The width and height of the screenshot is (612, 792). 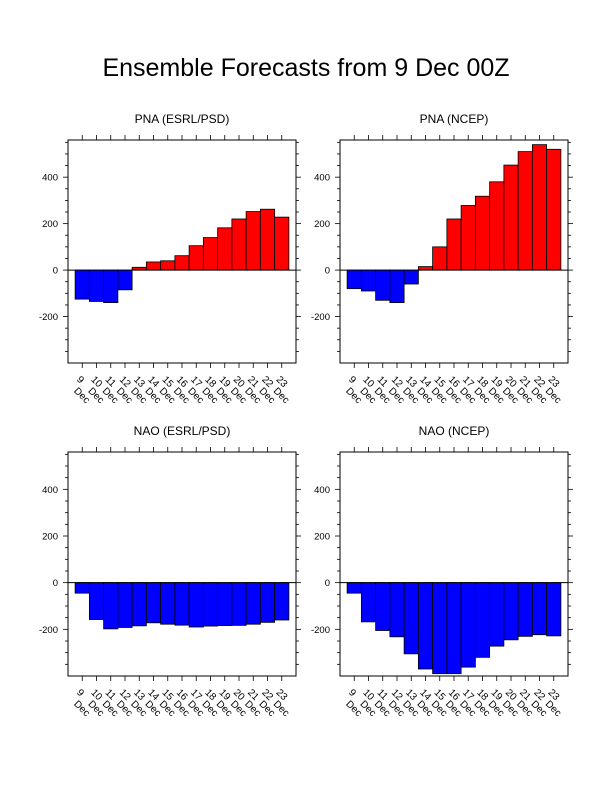 I want to click on figure-title: Ensemble Forecasts from 9 Dec 00Z, so click(x=306, y=68).